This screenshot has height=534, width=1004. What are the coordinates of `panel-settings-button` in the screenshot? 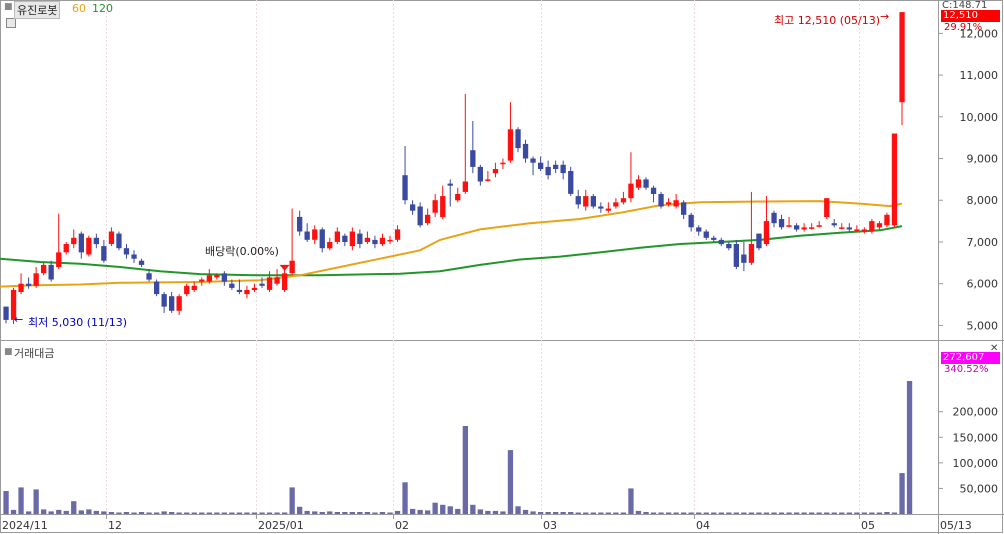 It's located at (11, 23).